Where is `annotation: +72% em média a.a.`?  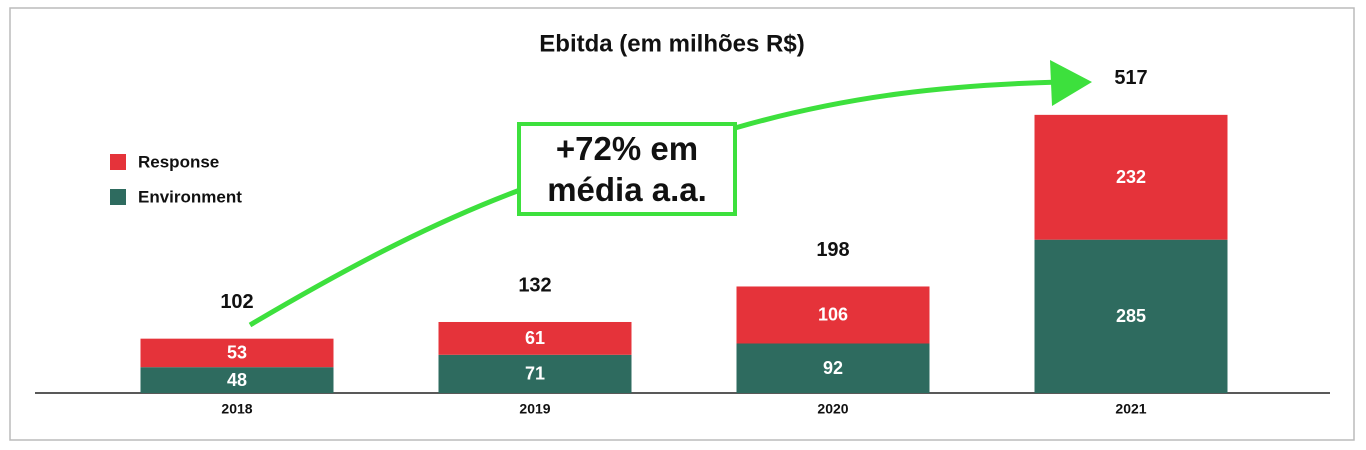 annotation: +72% em média a.a. is located at coordinates (627, 169).